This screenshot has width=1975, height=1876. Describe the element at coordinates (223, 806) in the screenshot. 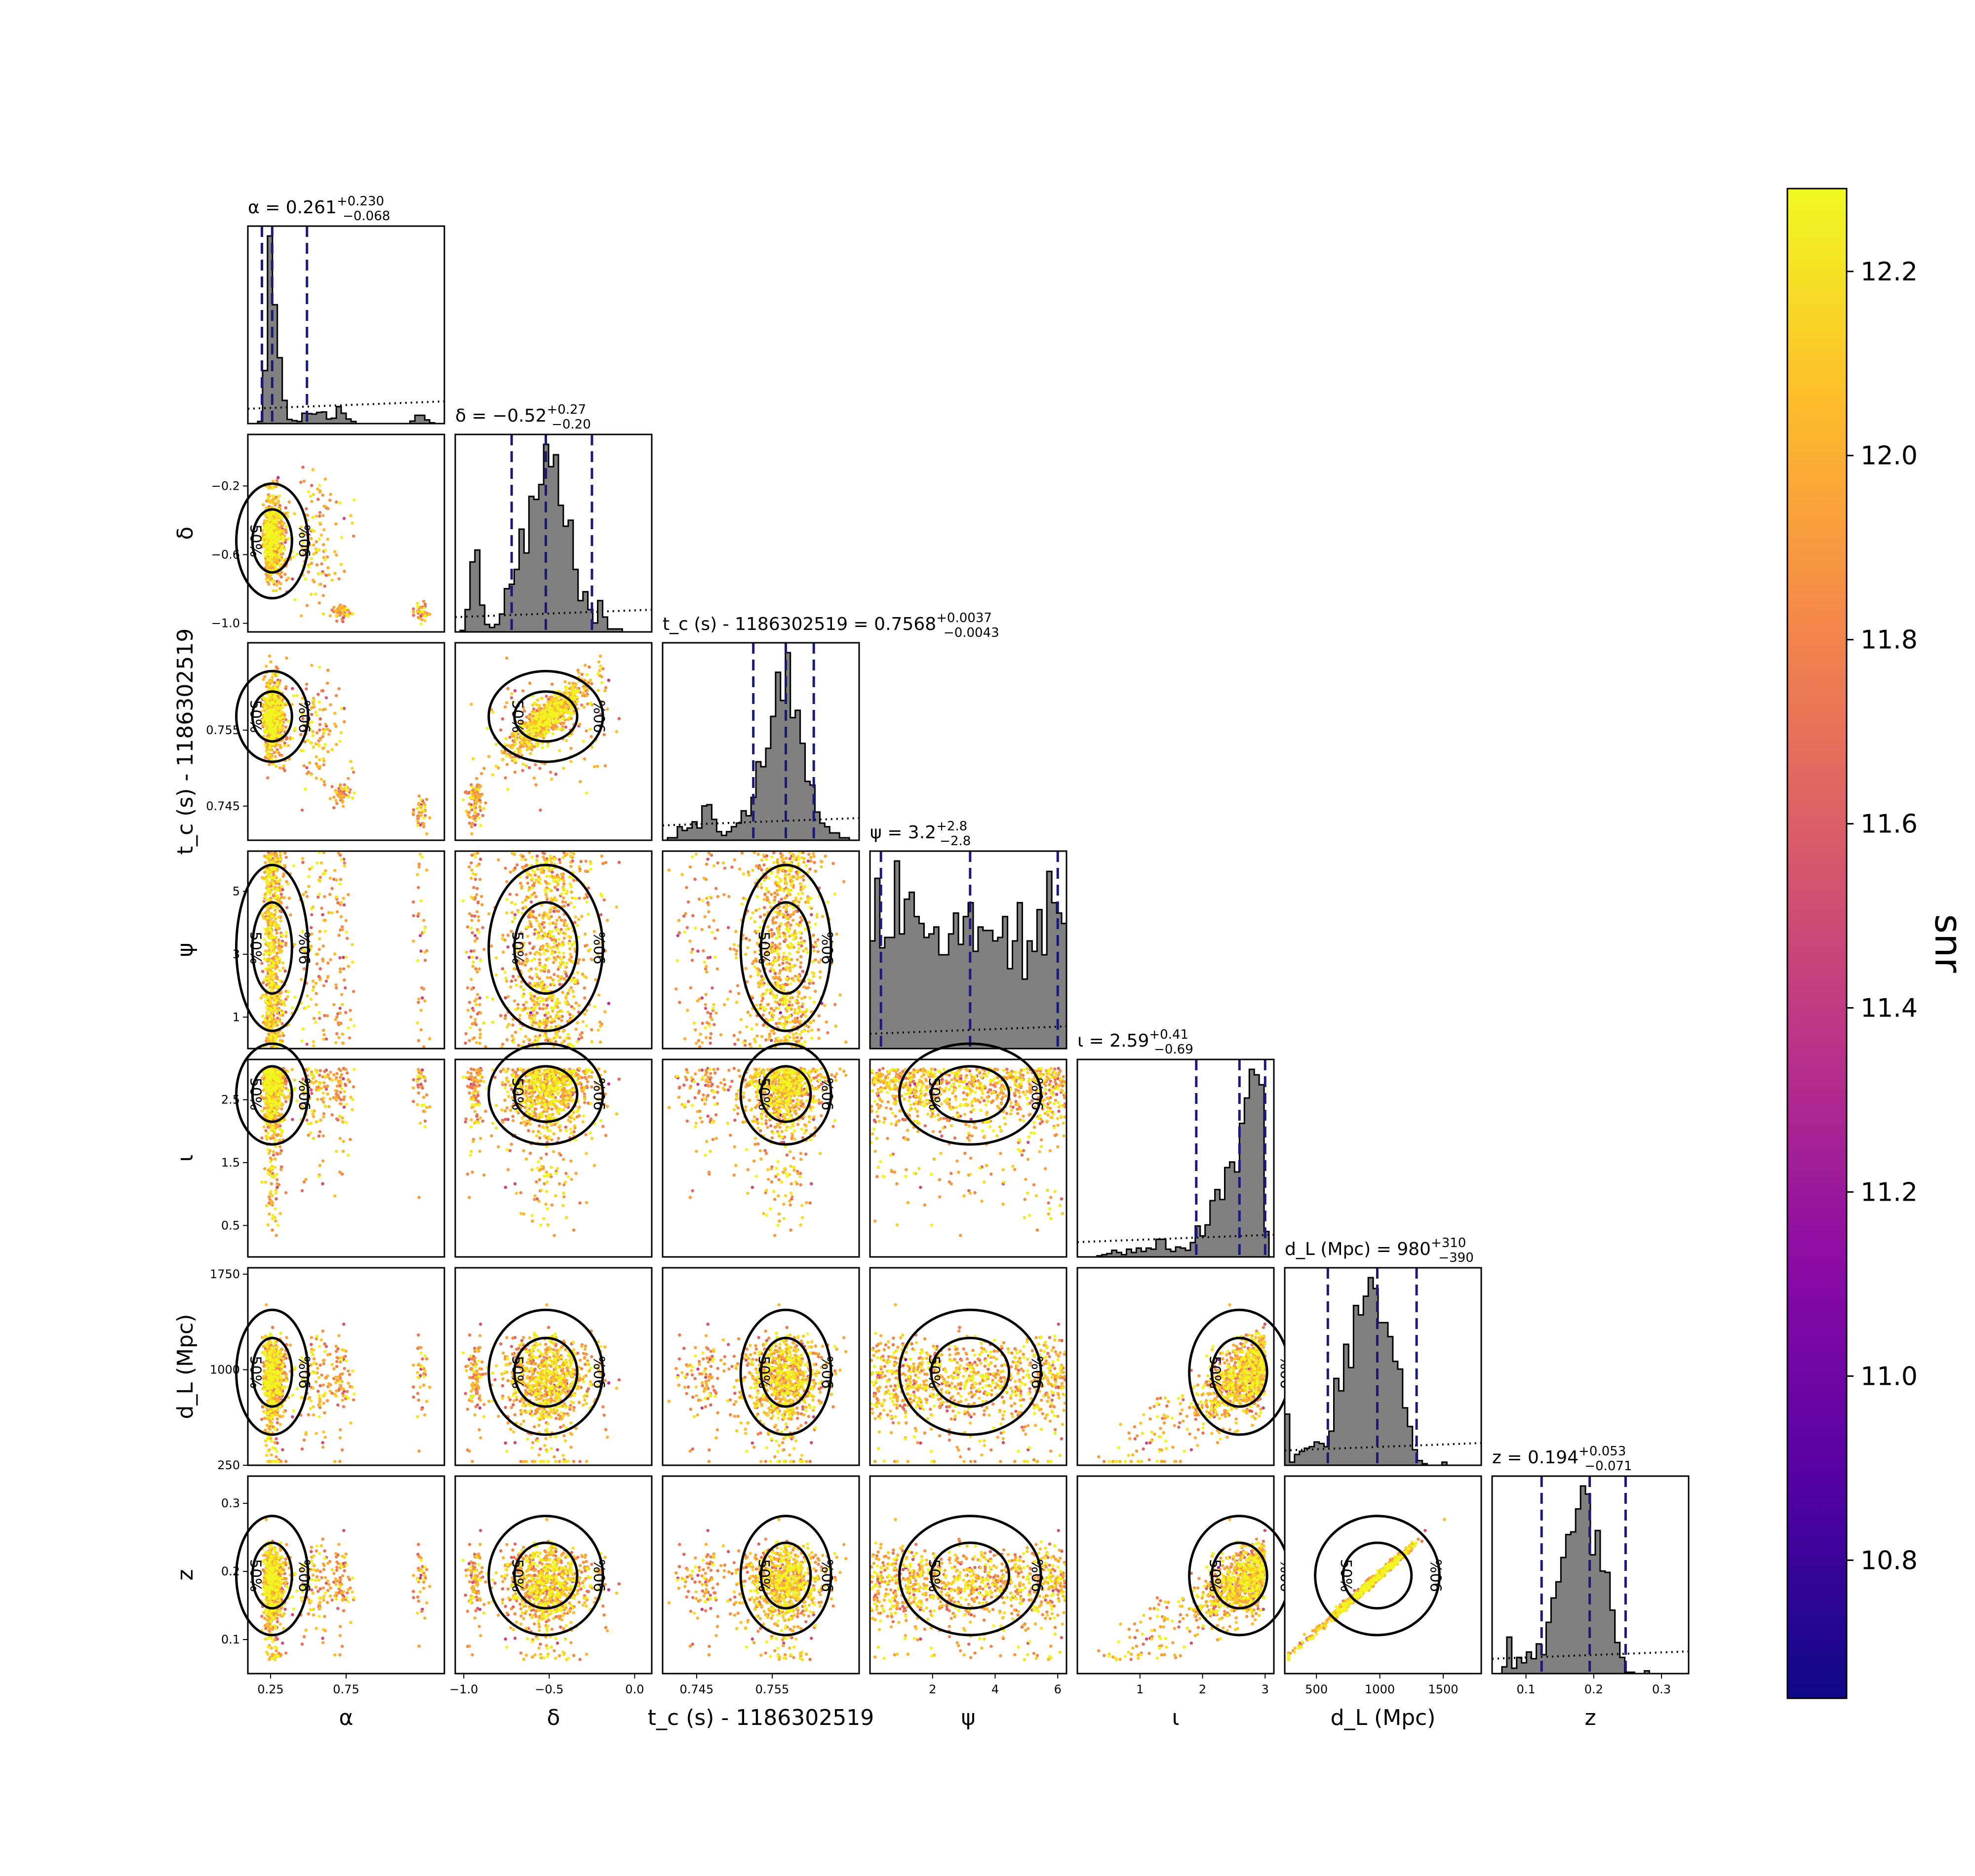

I see `y-tick-label: 0.745` at that location.